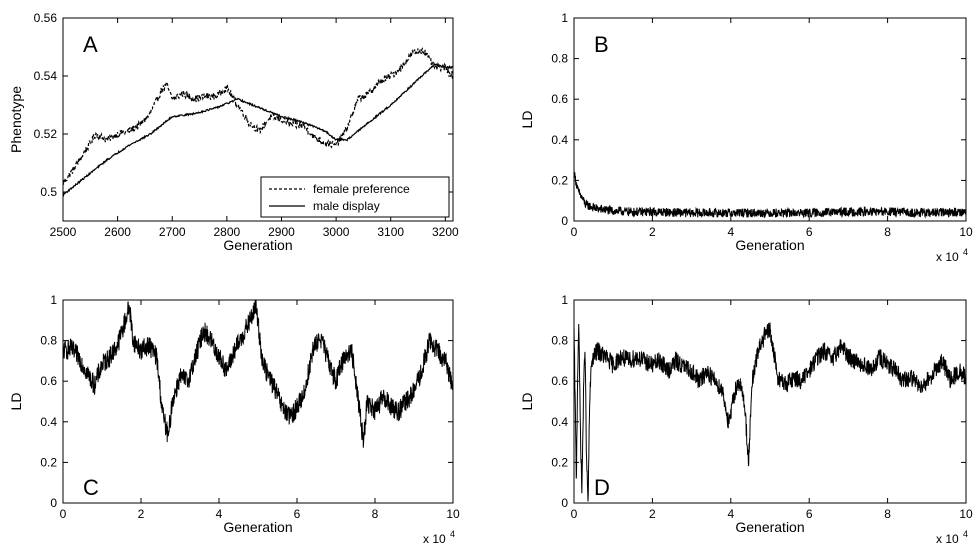 The width and height of the screenshot is (977, 552). Describe the element at coordinates (46, 134) in the screenshot. I see `y-tick-label: 0.52` at that location.